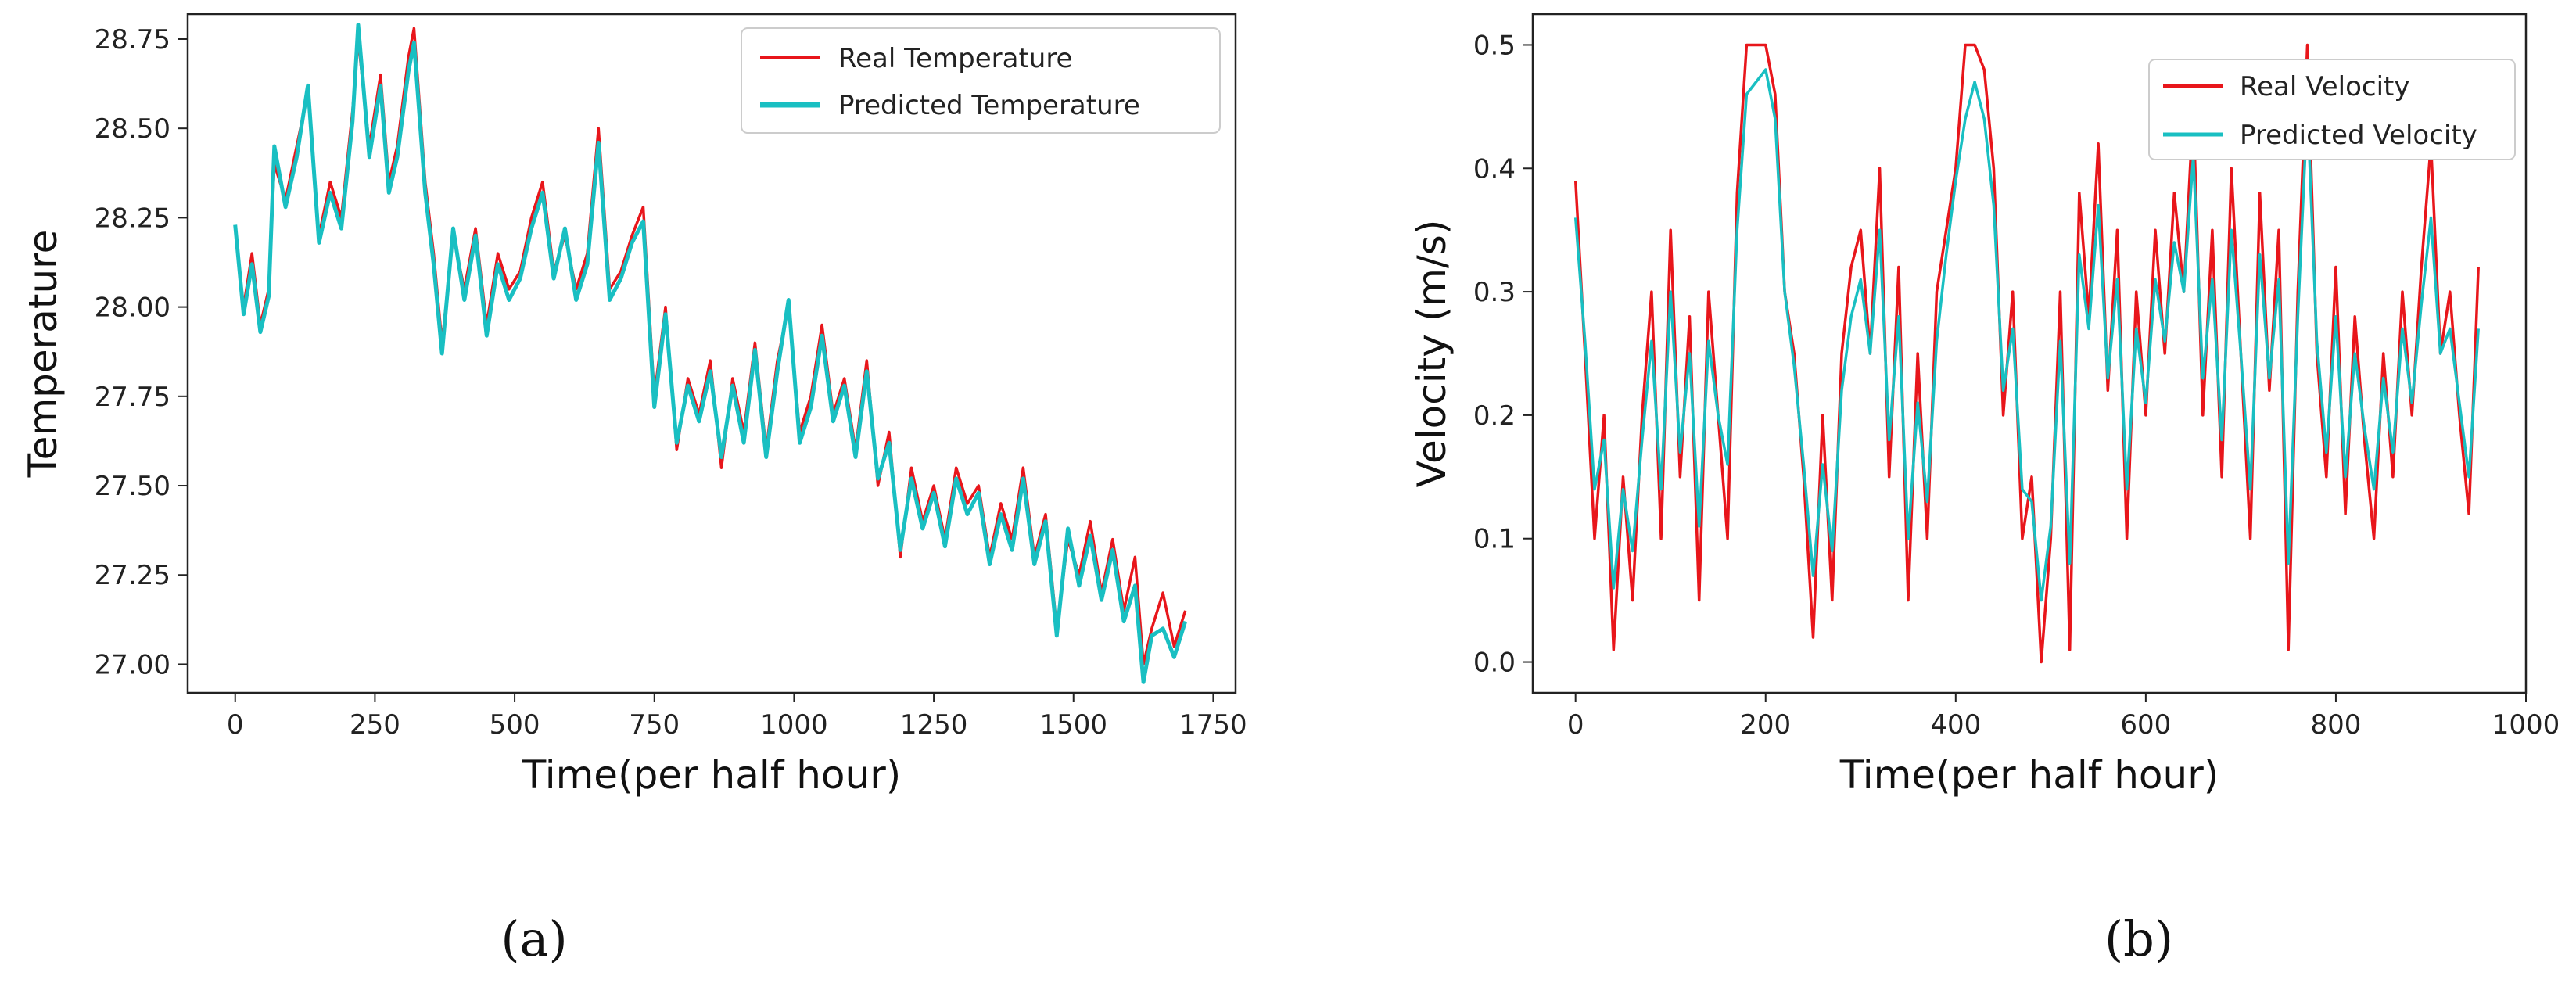  I want to click on temperature-y-axis-title: Temperature, so click(43, 354).